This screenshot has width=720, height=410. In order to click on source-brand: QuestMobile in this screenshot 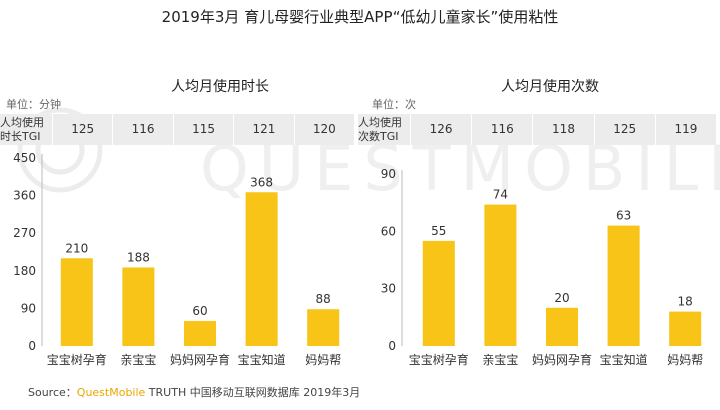, I will do `click(111, 392)`.